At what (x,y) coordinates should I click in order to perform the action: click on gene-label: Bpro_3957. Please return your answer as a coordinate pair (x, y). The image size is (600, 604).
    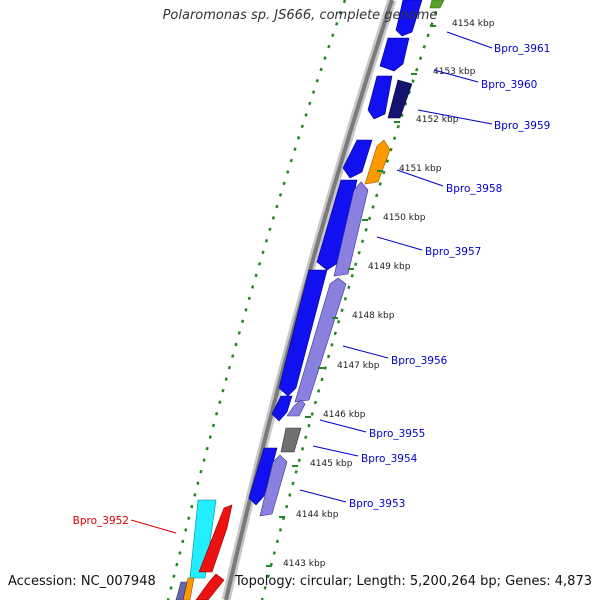
    Looking at the image, I should click on (453, 252).